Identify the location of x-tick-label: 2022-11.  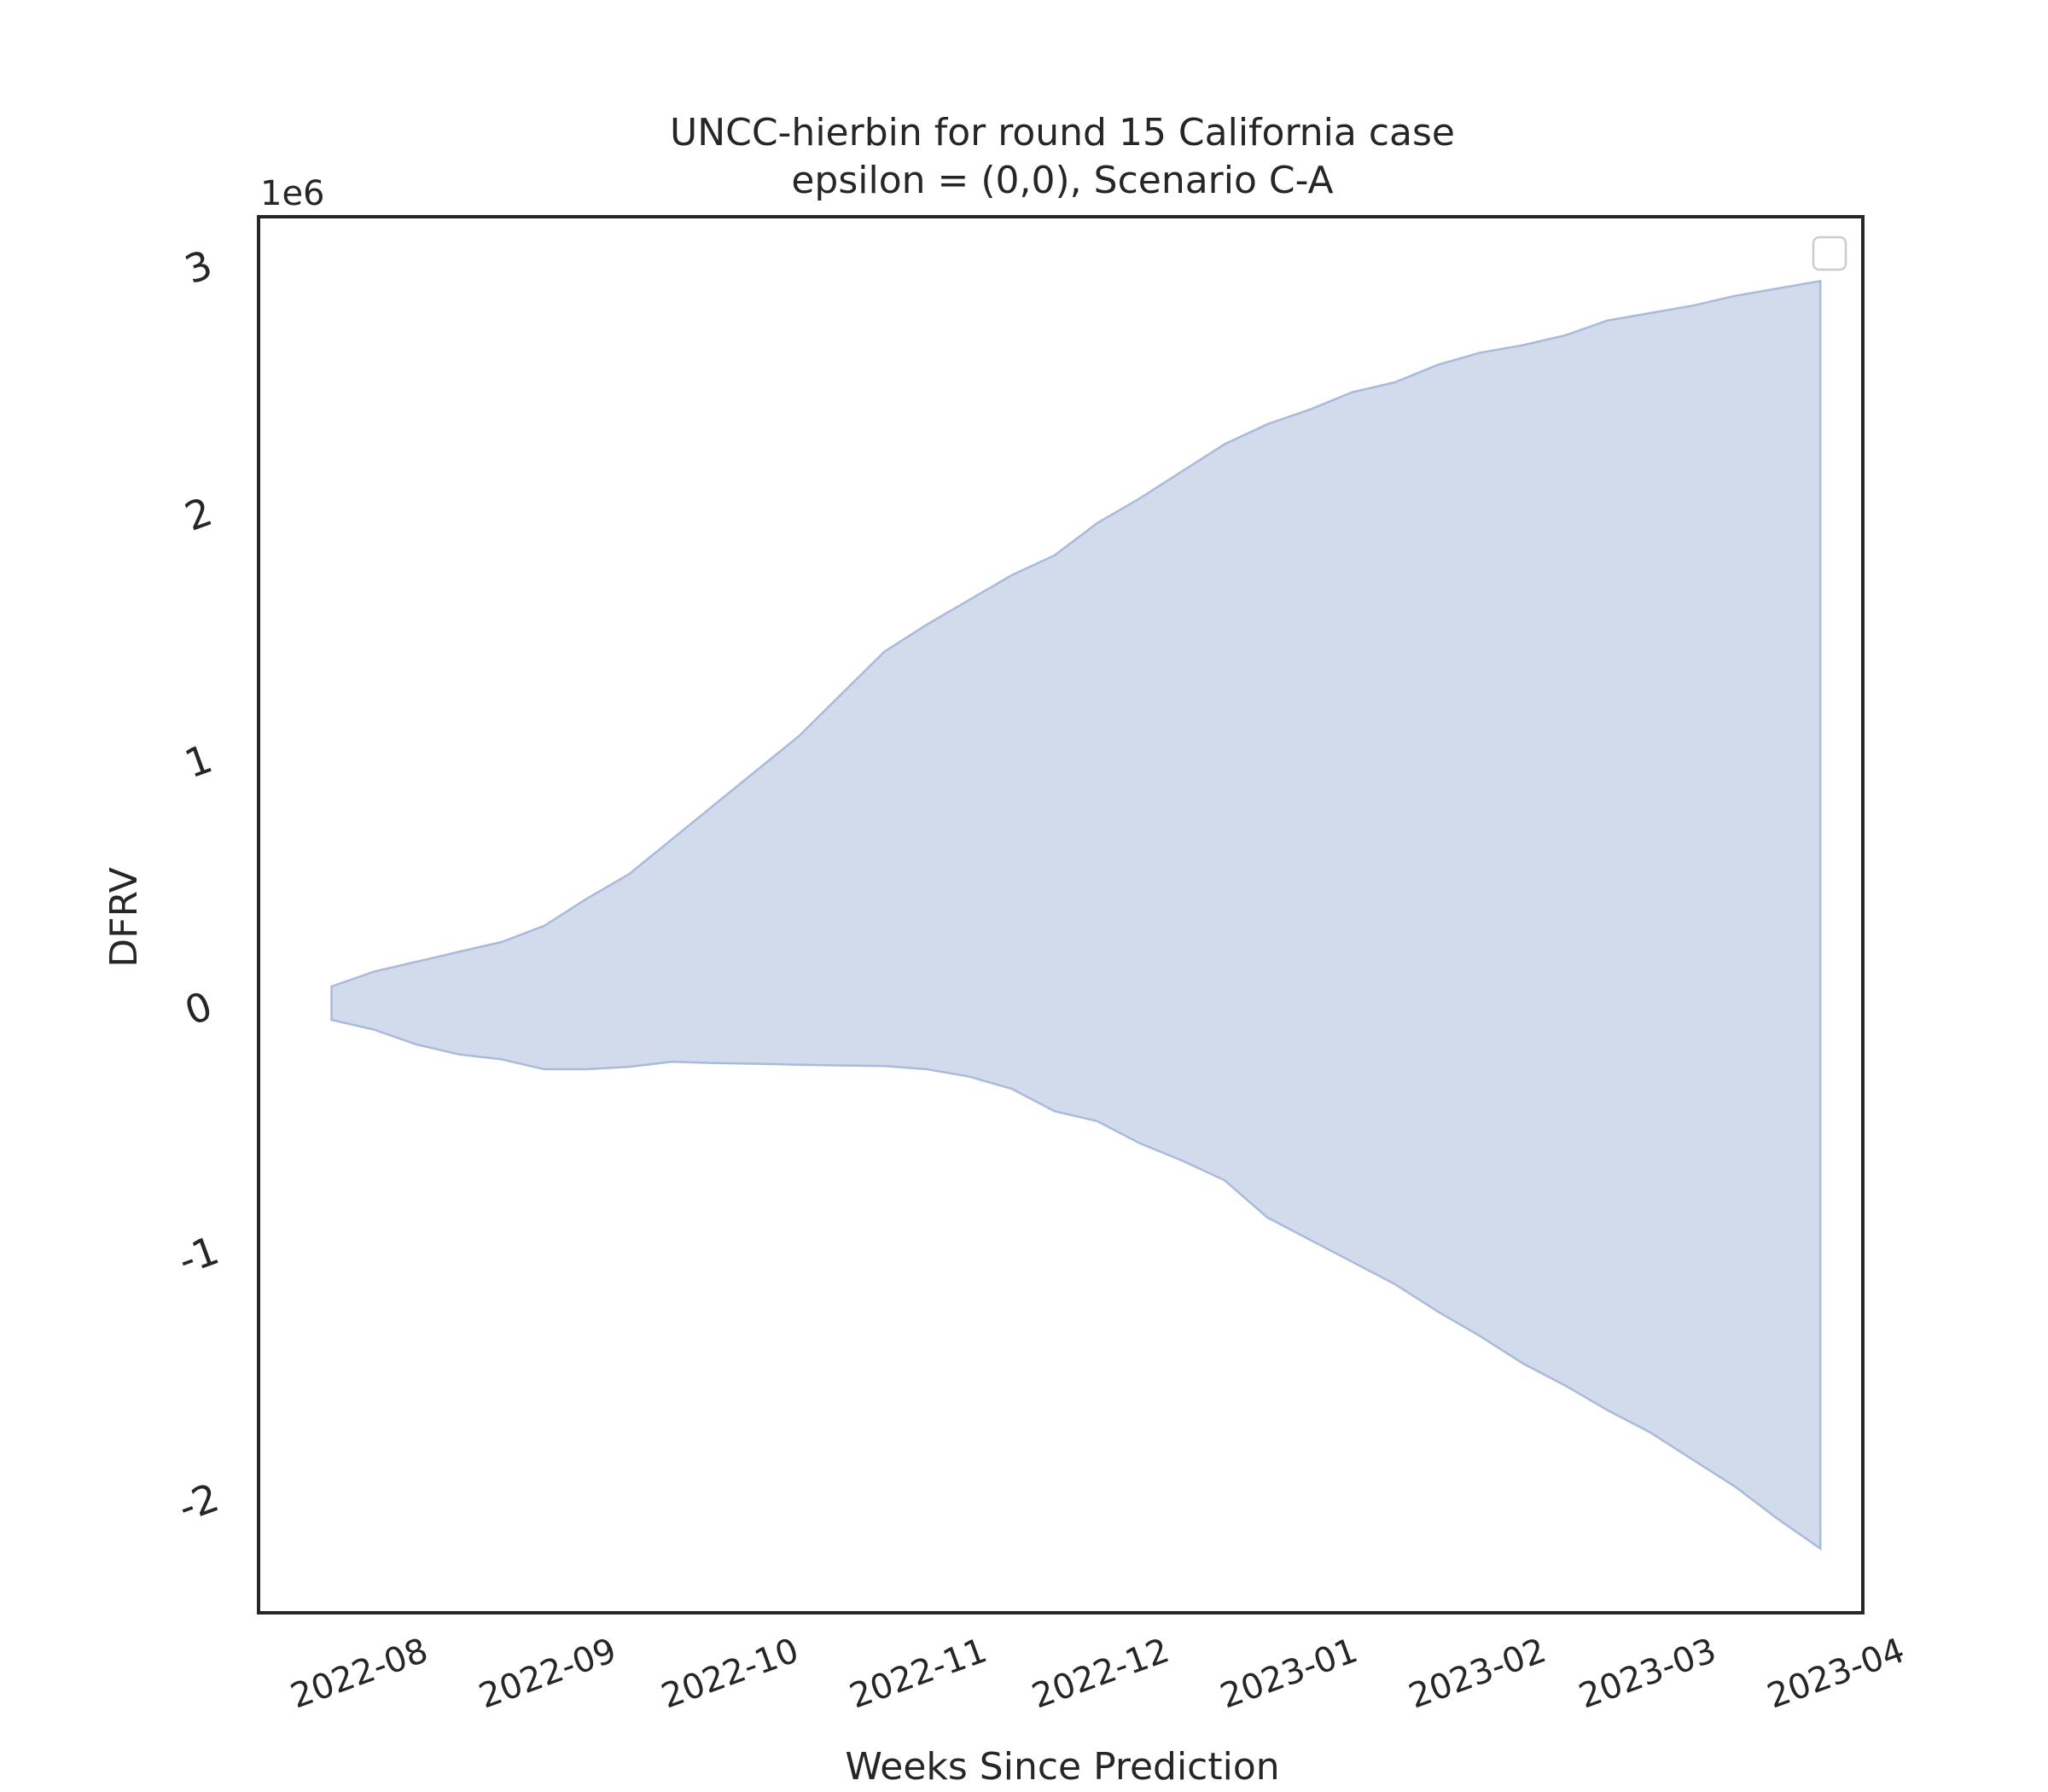
(919, 1673).